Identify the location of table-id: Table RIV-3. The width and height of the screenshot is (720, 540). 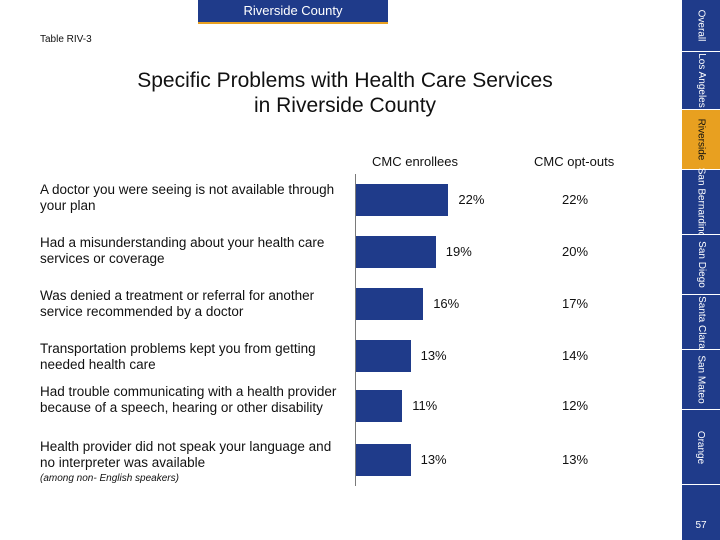
(66, 39).